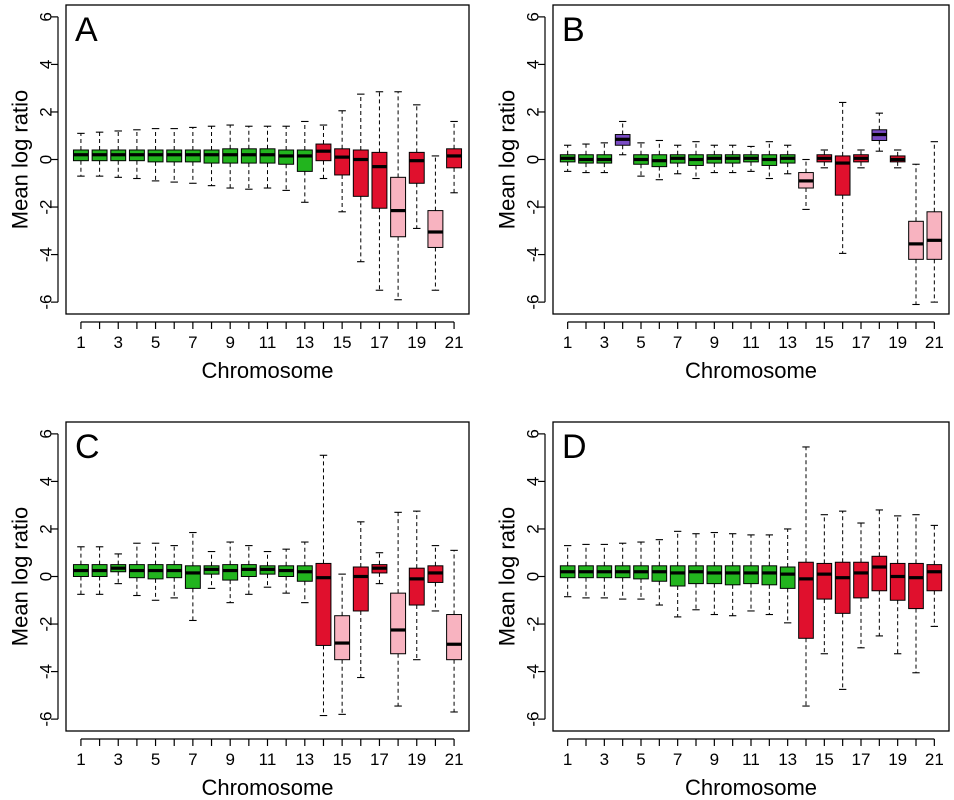  Describe the element at coordinates (379, 342) in the screenshot. I see `x-tick-label: 17` at that location.